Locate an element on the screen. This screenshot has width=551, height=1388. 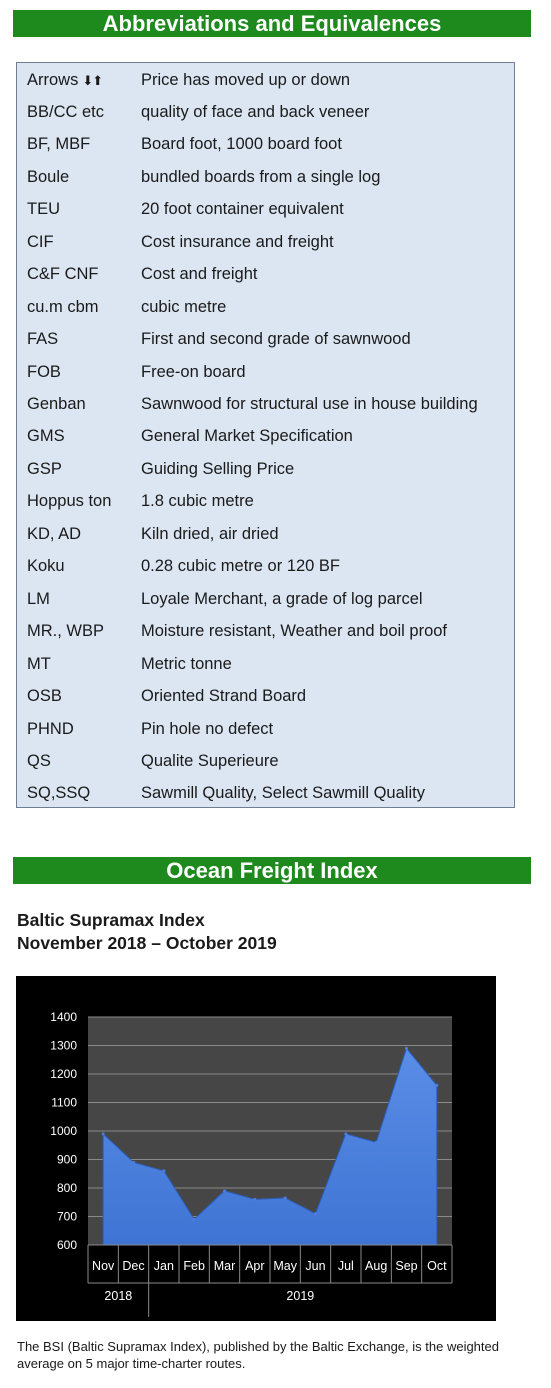
abbreviation-term-text: Boule is located at coordinates (48, 176).